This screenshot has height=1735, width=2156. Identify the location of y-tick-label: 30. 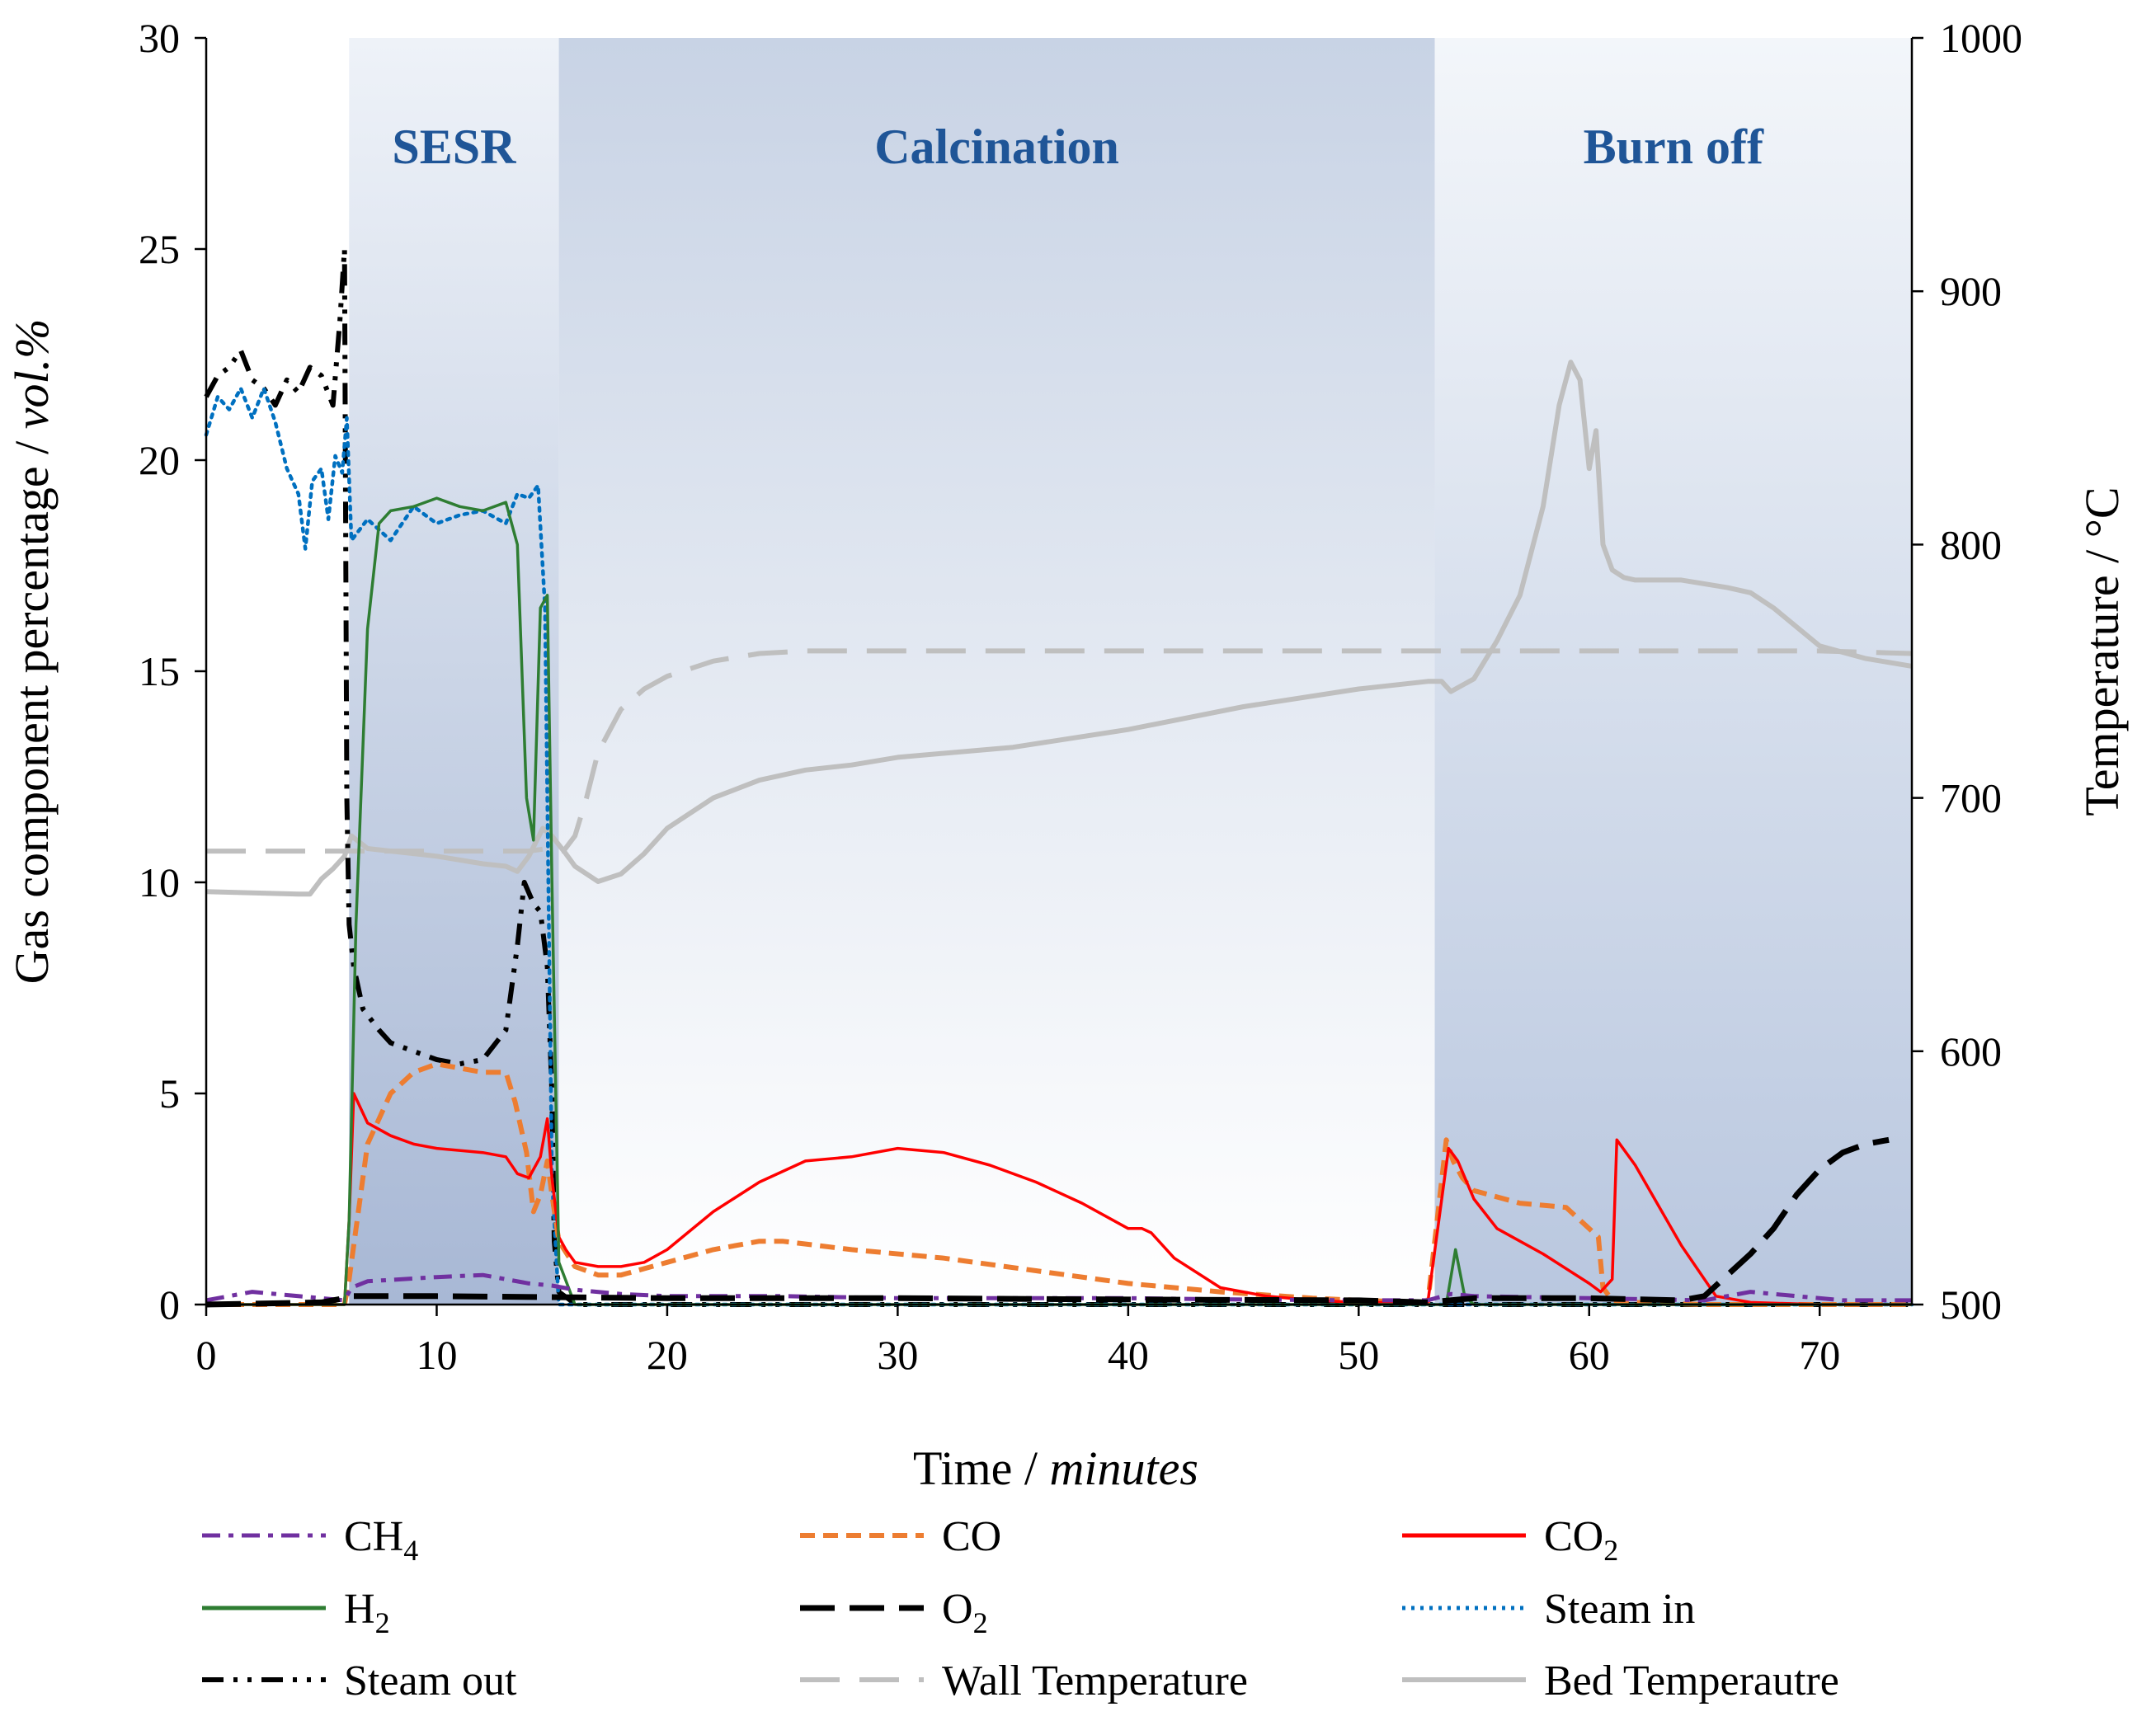
(159, 38).